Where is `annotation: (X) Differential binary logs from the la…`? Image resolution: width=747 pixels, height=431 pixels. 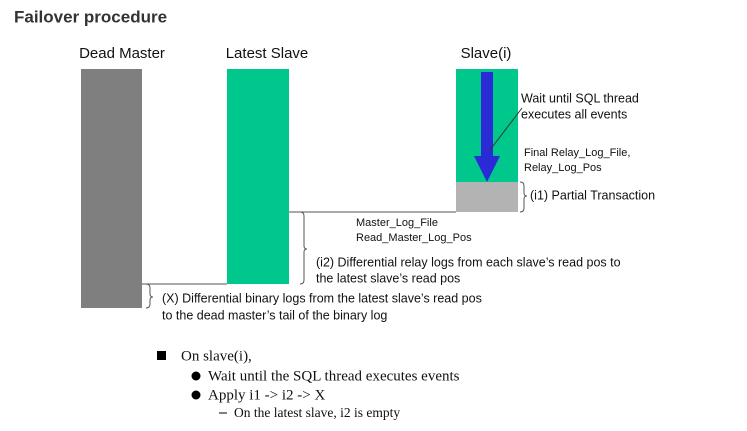 annotation: (X) Differential binary logs from the la… is located at coordinates (322, 298).